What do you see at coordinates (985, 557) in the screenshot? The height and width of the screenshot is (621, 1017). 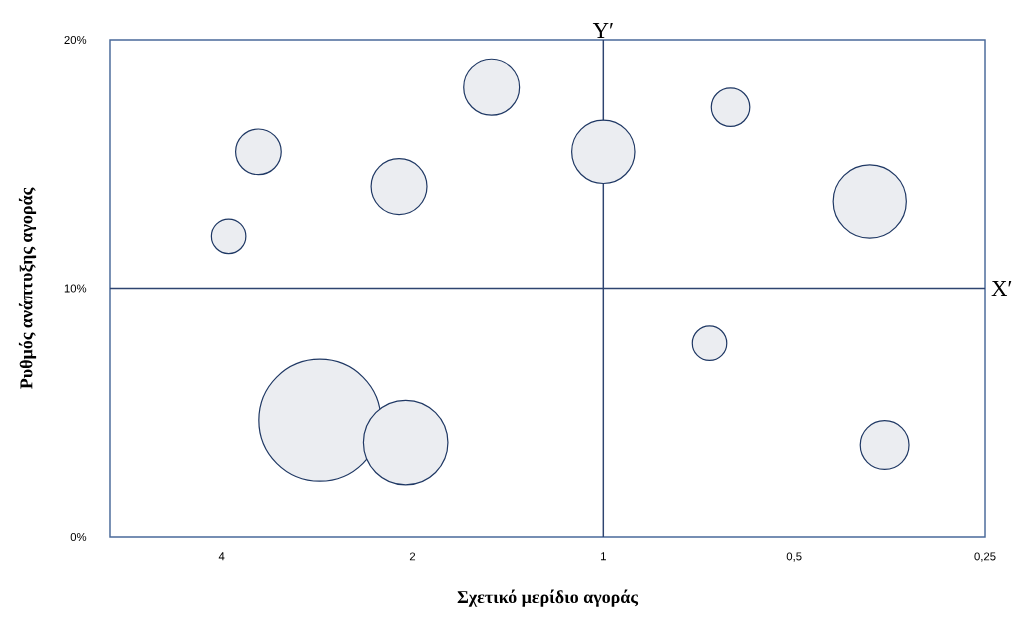 I see `x-tick-label: 0,25` at bounding box center [985, 557].